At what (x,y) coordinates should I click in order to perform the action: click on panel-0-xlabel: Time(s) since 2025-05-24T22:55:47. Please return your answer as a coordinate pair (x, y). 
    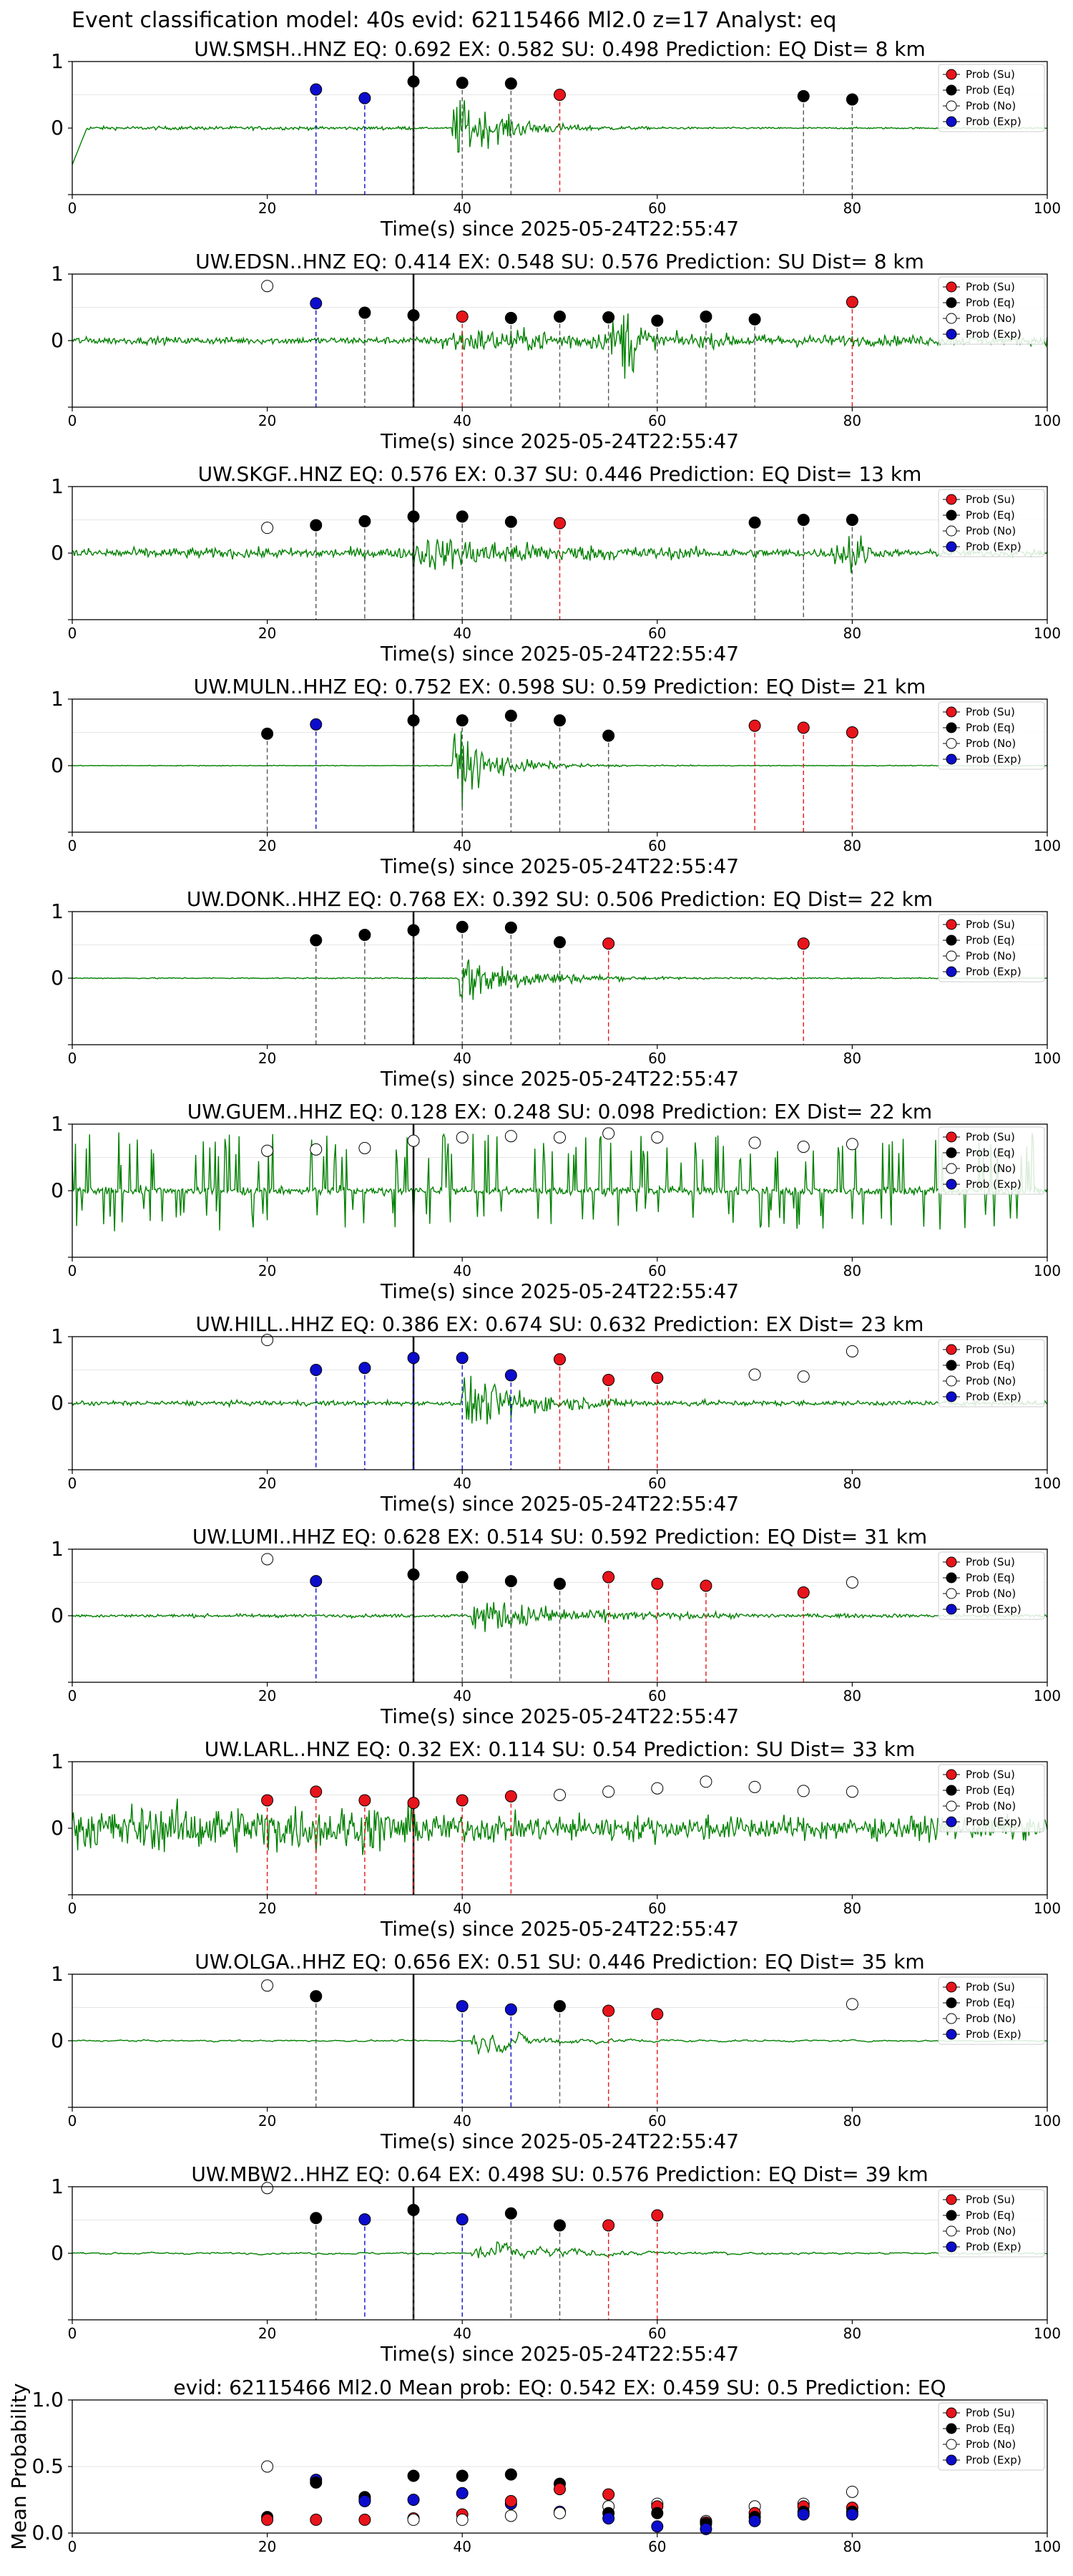
    Looking at the image, I should click on (559, 228).